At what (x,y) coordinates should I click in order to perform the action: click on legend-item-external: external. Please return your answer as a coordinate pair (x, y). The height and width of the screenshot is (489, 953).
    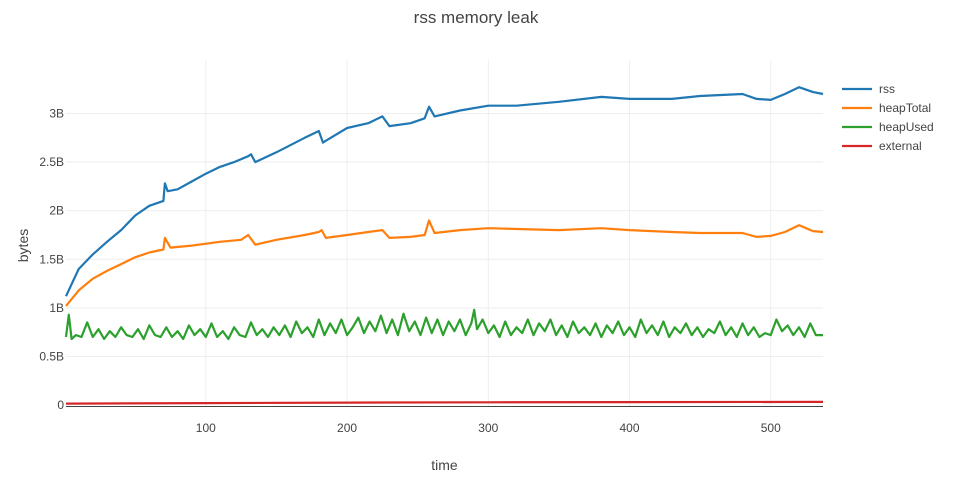
    Looking at the image, I should click on (882, 146).